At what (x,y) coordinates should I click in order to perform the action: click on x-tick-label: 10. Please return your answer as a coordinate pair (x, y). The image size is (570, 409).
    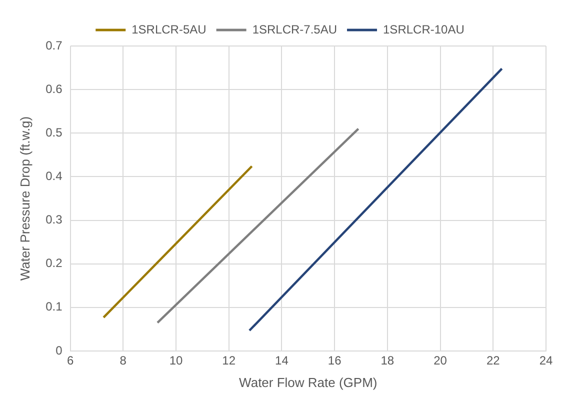
    Looking at the image, I should click on (176, 361).